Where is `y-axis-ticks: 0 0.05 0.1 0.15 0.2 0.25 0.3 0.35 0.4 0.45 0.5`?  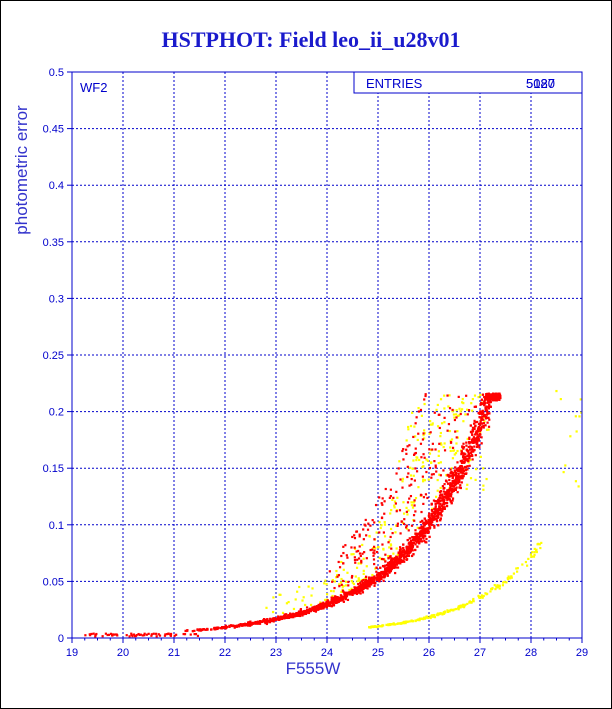 y-axis-ticks: 0 0.05 0.1 0.15 0.2 0.25 0.3 0.35 0.4 0.45 0.5 is located at coordinates (57, 356).